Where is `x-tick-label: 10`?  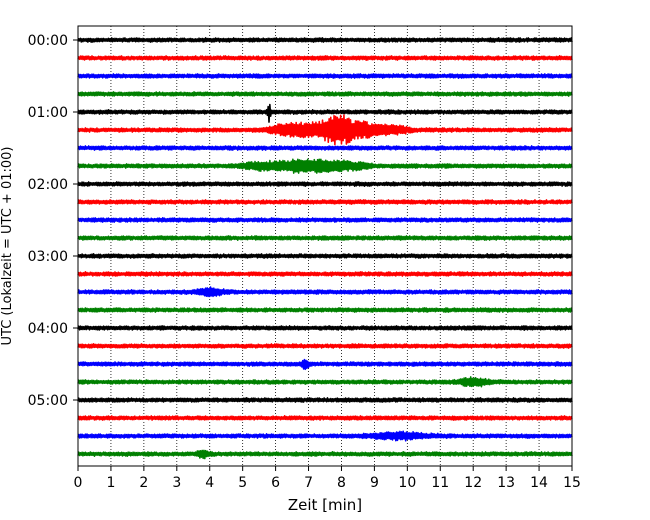
x-tick-label: 10 is located at coordinates (407, 483).